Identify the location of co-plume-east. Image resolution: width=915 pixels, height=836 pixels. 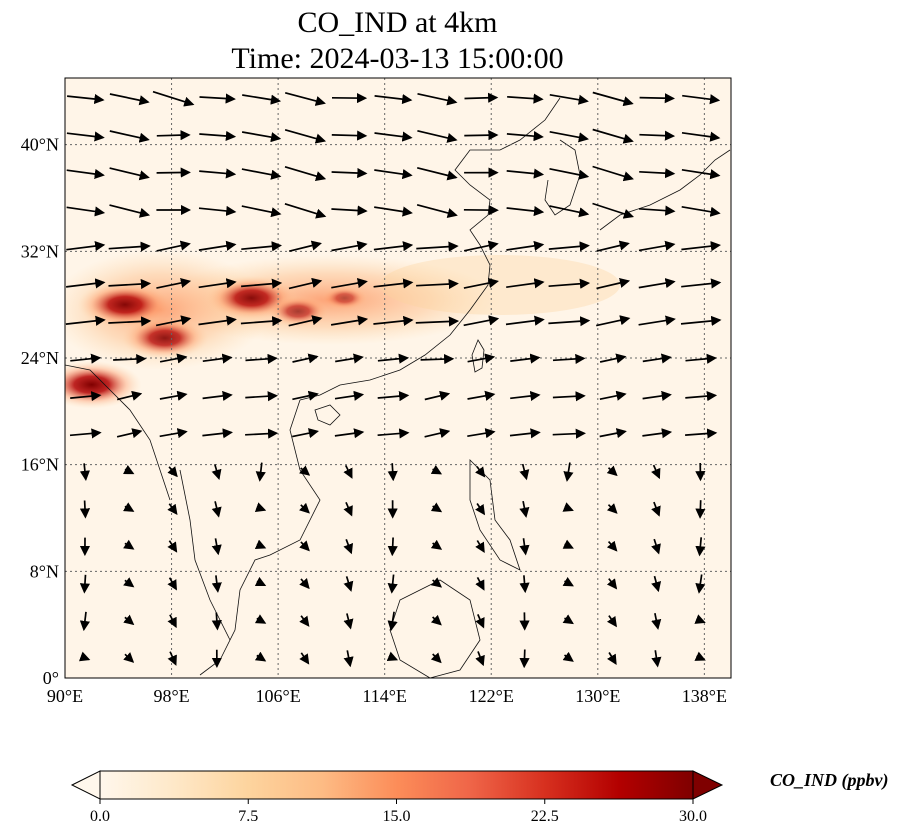
(500, 285).